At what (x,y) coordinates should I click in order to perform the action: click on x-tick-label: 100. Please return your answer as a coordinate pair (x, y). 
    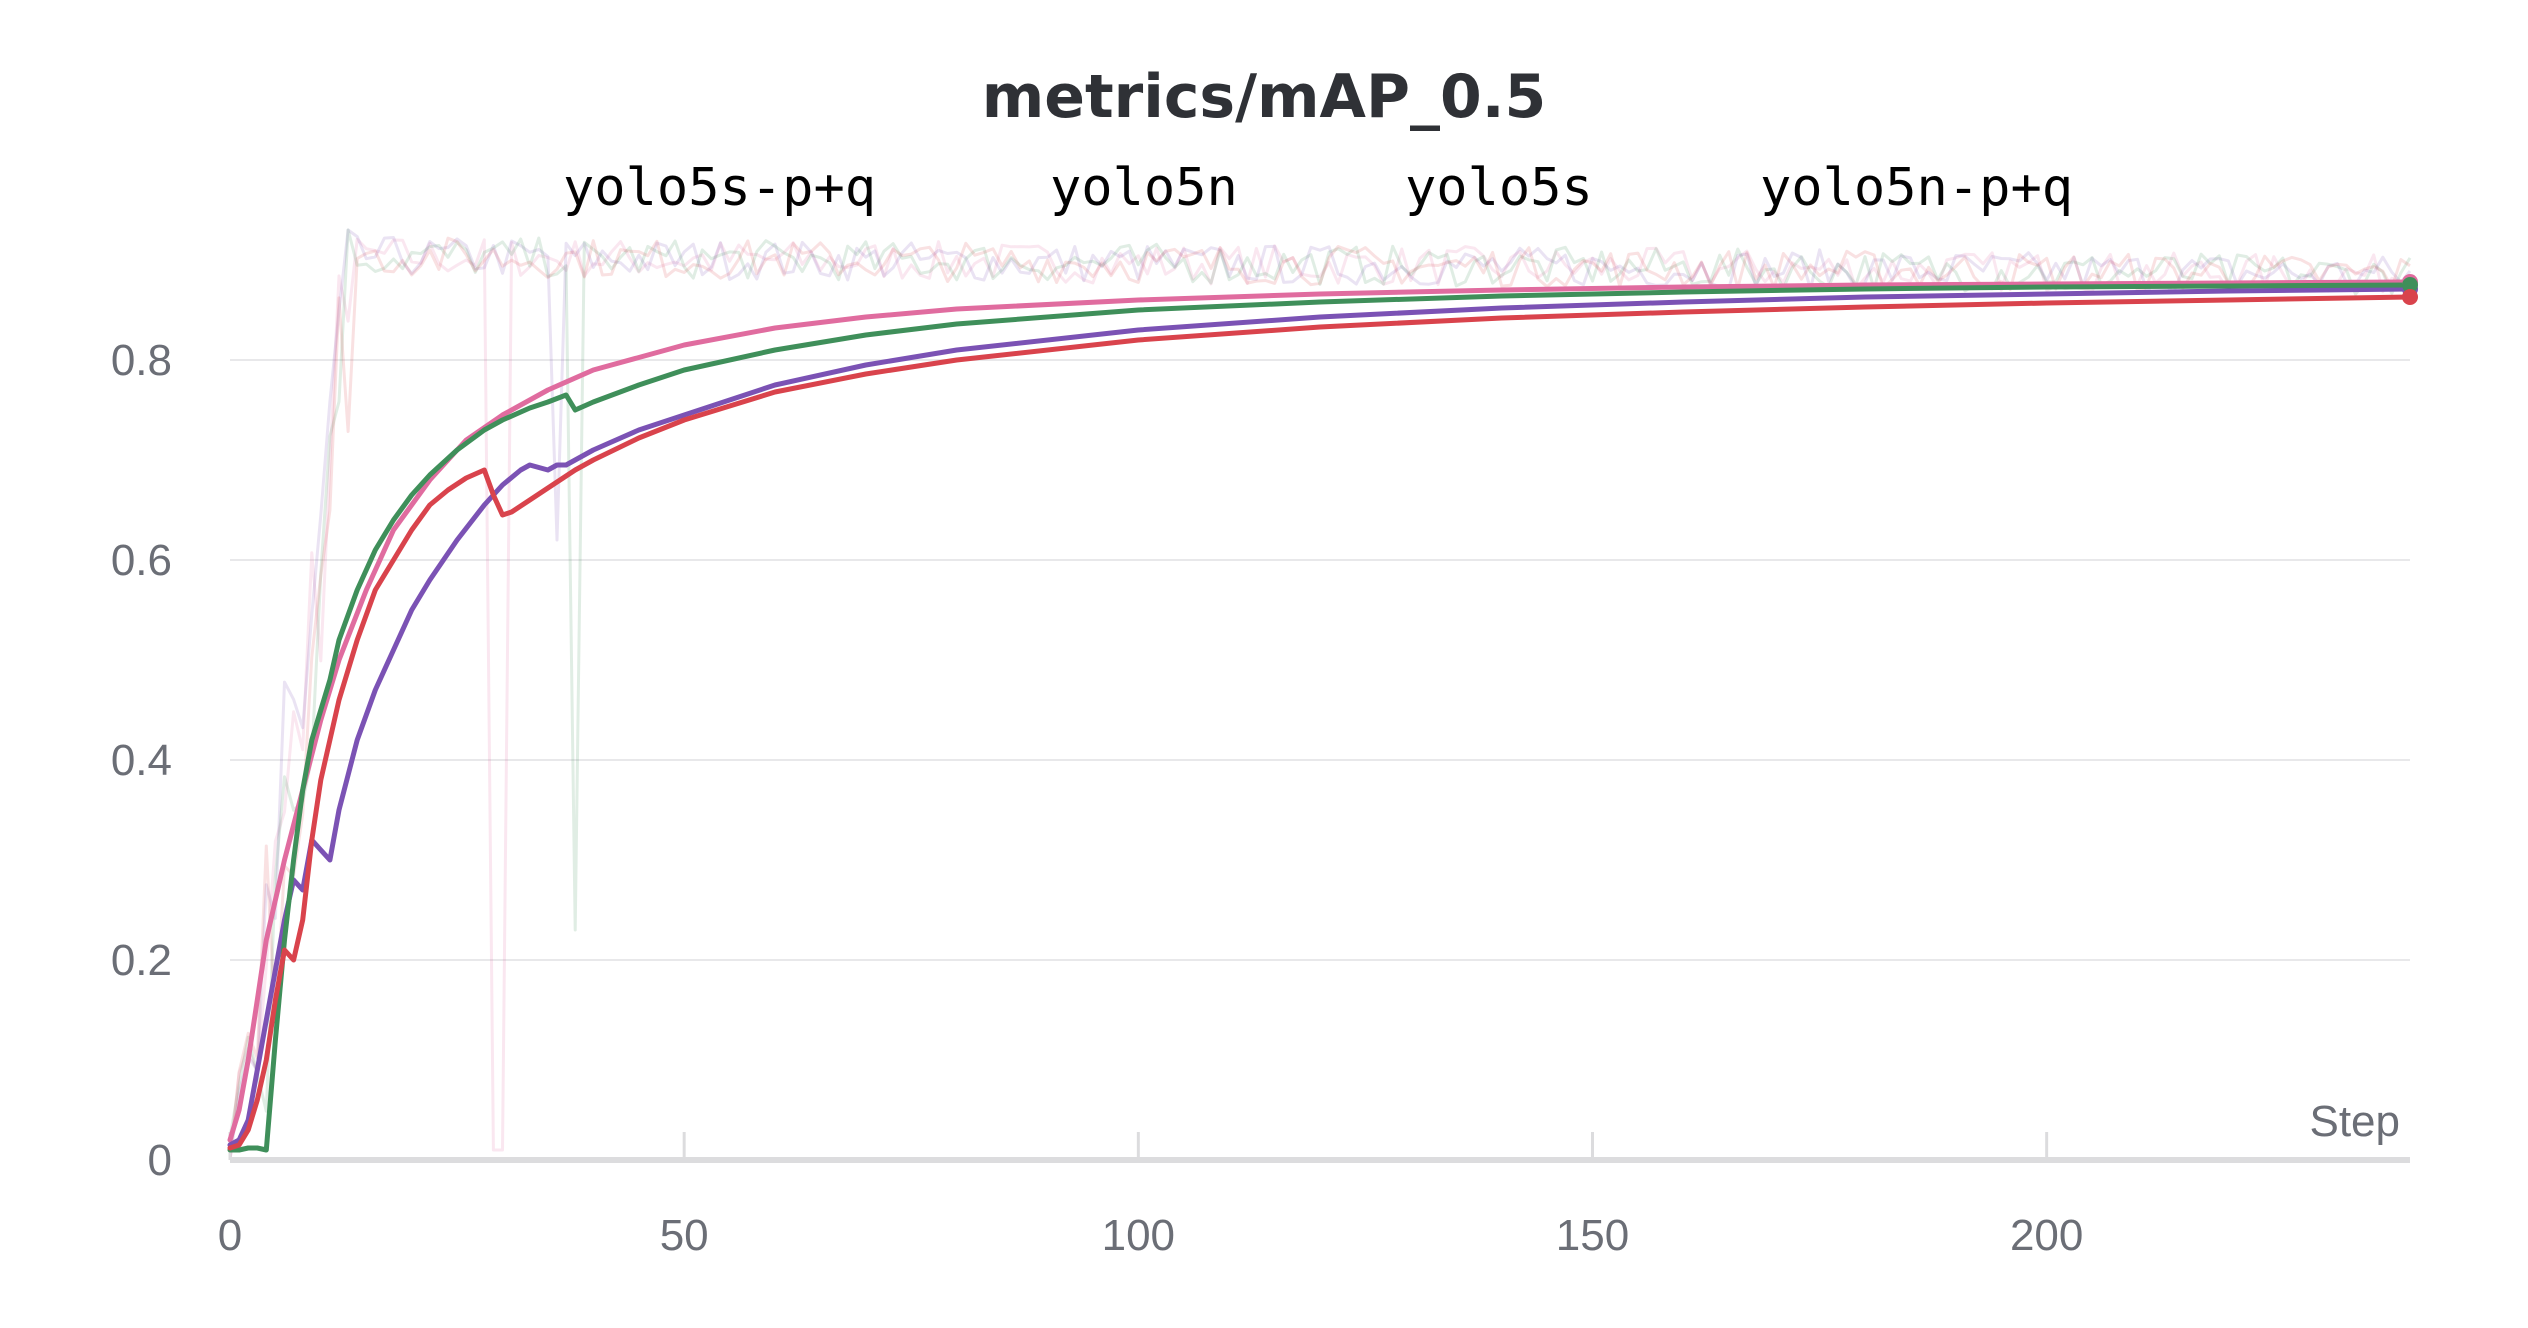
    Looking at the image, I should click on (1138, 1235).